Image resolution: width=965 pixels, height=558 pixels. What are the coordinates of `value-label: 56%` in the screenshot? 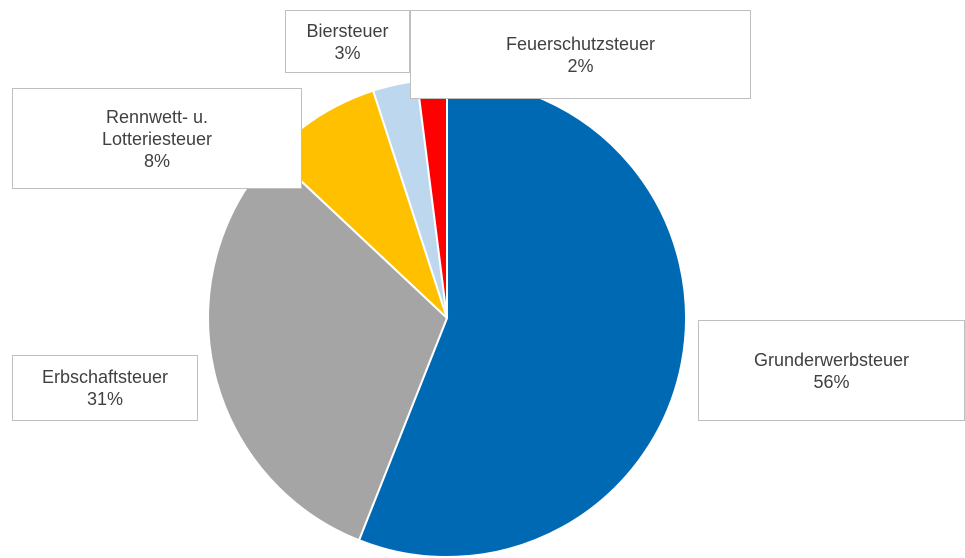 It's located at (831, 381).